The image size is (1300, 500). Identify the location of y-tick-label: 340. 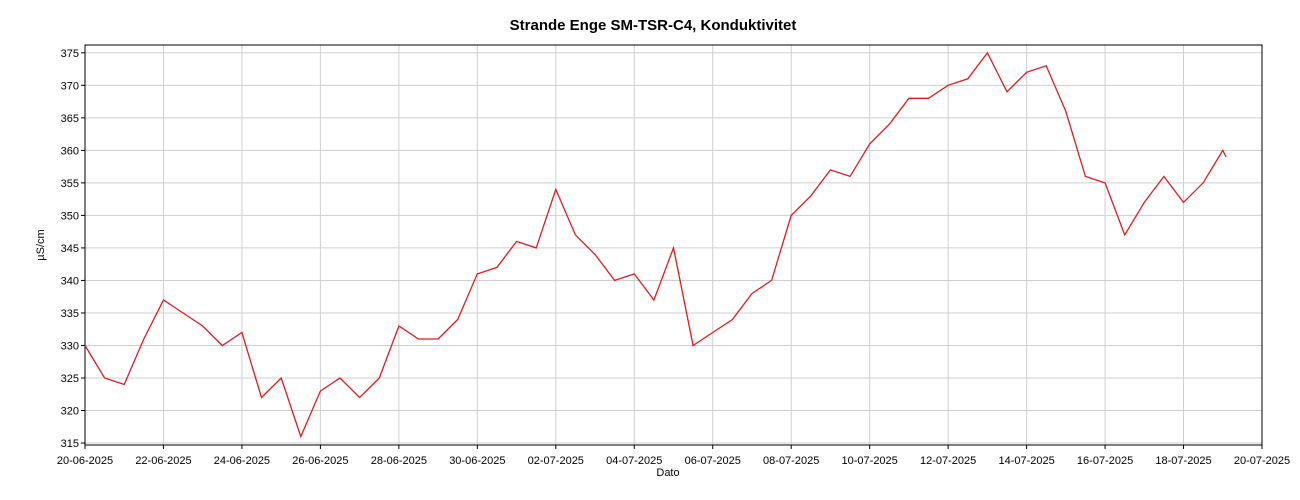
(70, 281).